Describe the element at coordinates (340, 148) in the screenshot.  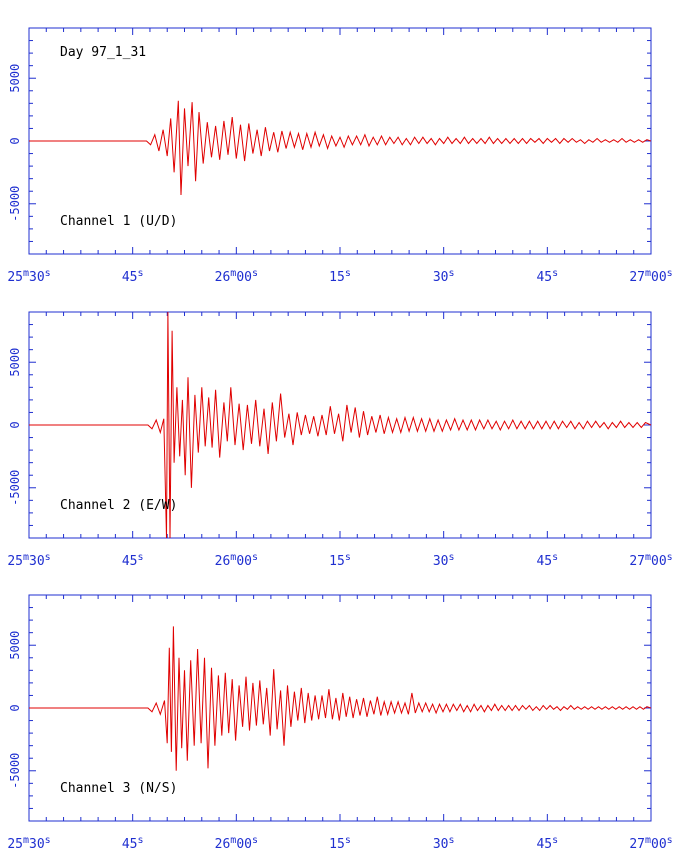
I see `seismic-trace-line` at that location.